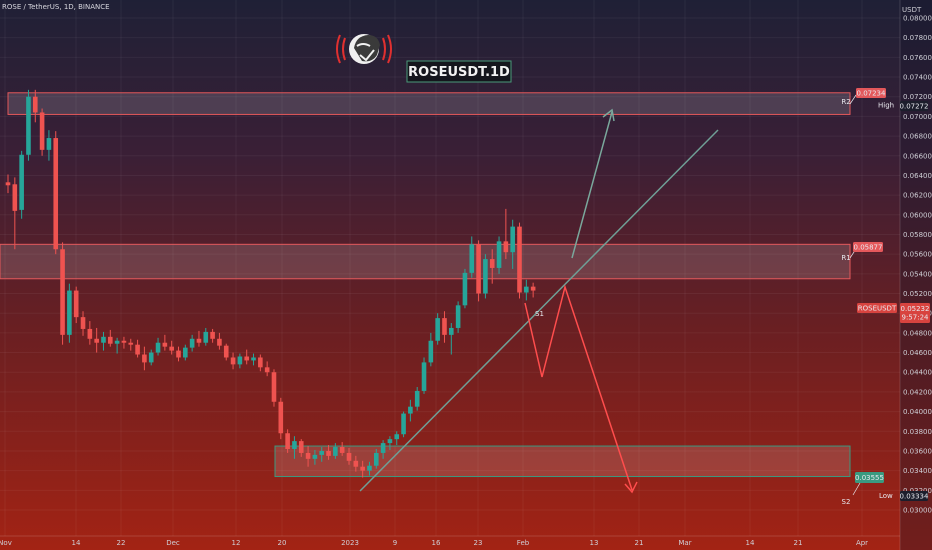 The width and height of the screenshot is (932, 550). What do you see at coordinates (917, 137) in the screenshot?
I see `y-tick-label: 0.06800` at bounding box center [917, 137].